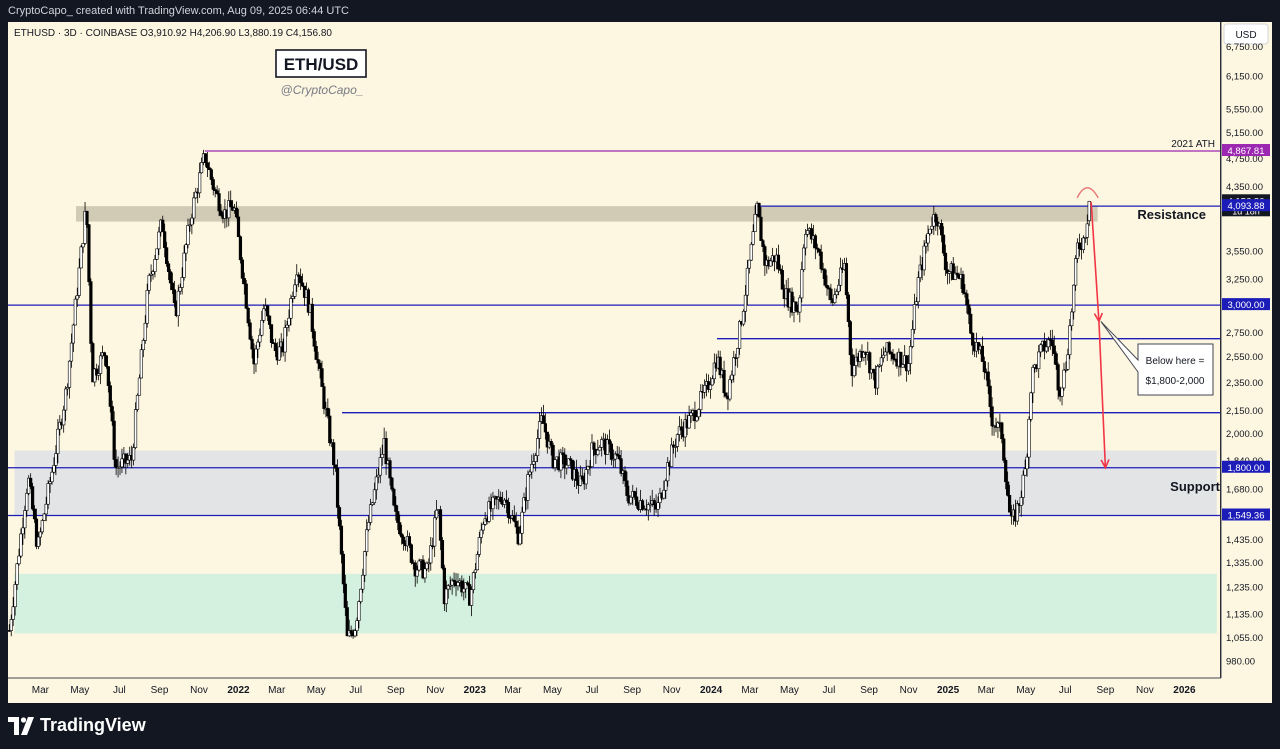 The image size is (1280, 749). I want to click on price-tick-label: 3,250.00, so click(1244, 280).